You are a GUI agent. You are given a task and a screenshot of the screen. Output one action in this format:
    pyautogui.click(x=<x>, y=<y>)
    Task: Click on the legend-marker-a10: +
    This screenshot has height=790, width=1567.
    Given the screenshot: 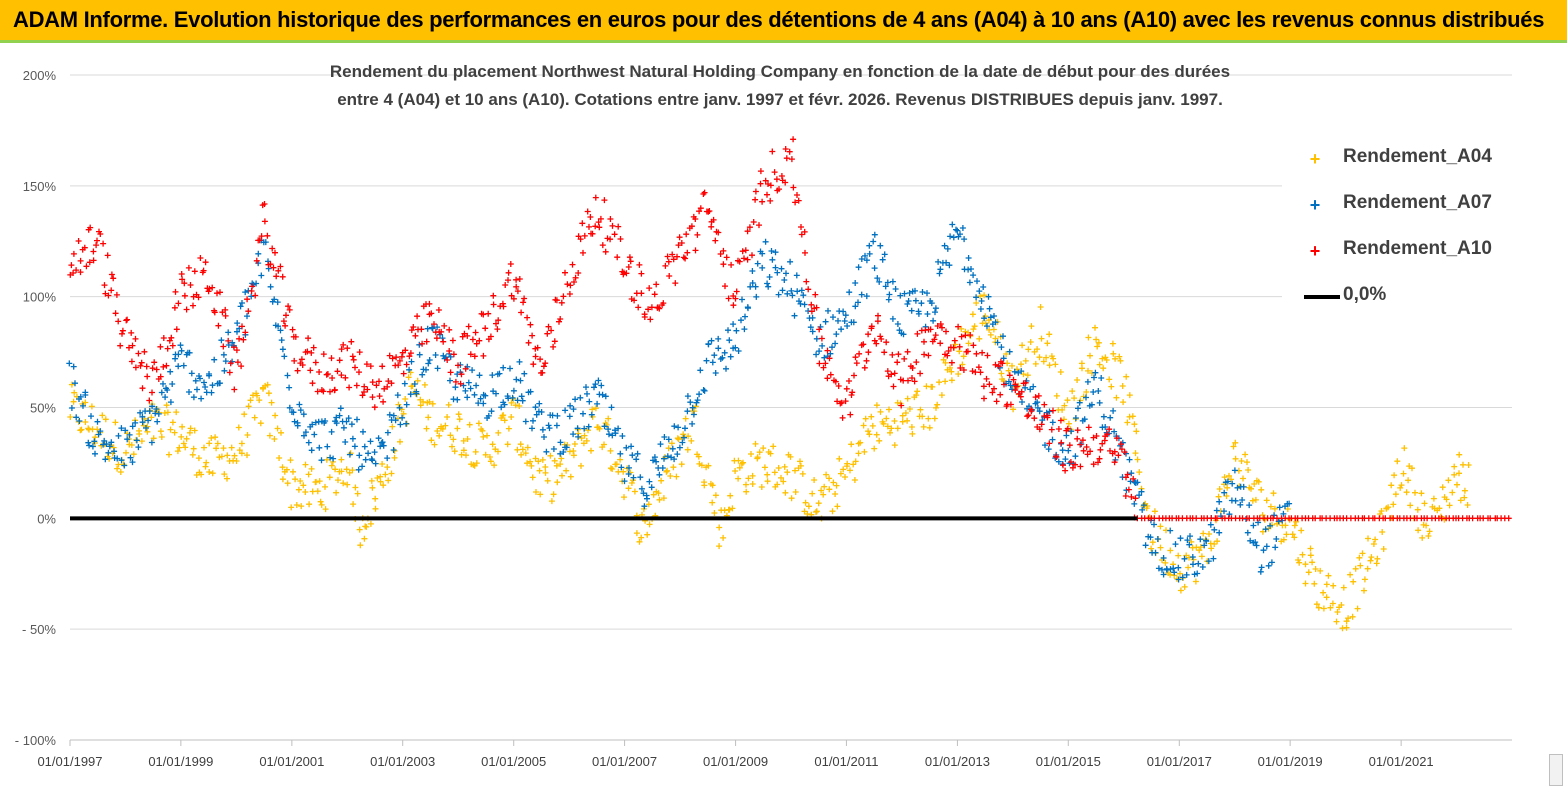 What is the action you would take?
    pyautogui.click(x=1315, y=251)
    